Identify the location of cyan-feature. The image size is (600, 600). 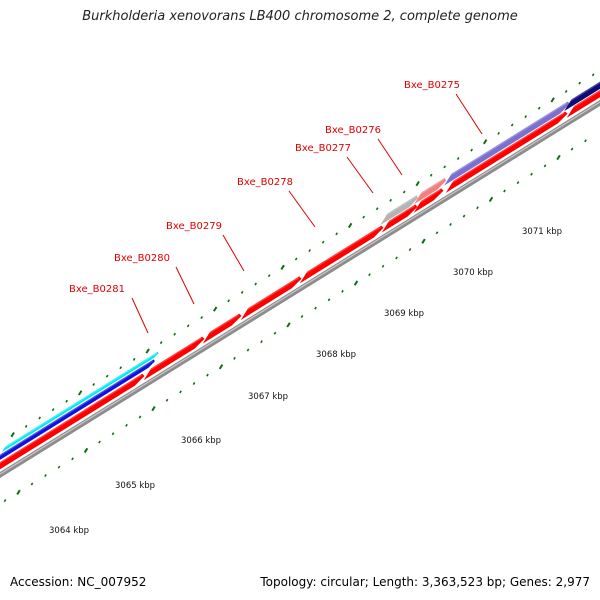
(80, 402).